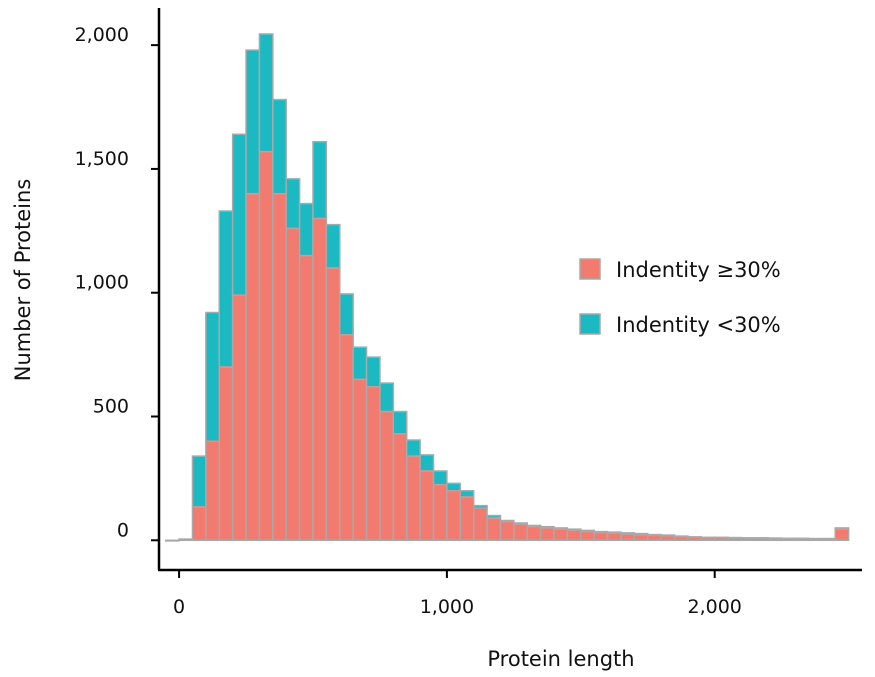 The image size is (875, 677). Describe the element at coordinates (23, 280) in the screenshot. I see `y-axis-title: Number of Proteins` at that location.